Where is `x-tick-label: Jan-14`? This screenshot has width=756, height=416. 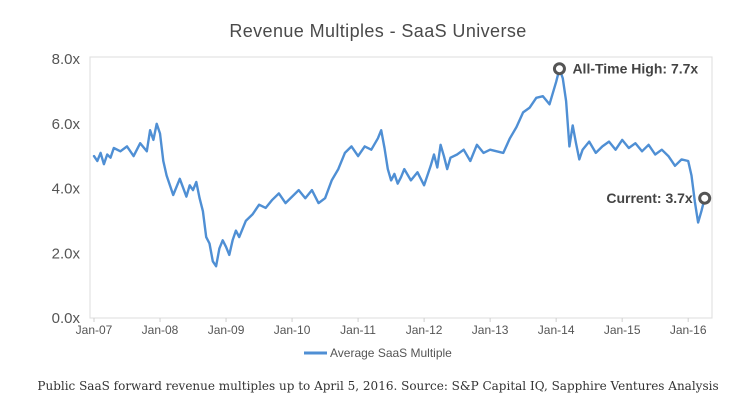 x-tick-label: Jan-14 is located at coordinates (556, 330).